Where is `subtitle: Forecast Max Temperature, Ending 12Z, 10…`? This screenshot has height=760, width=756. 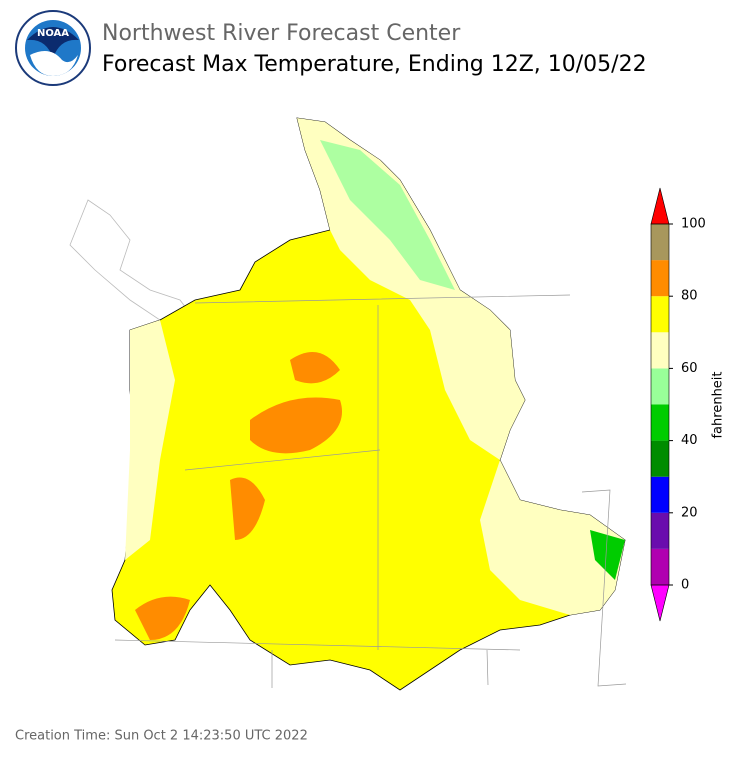
subtitle: Forecast Max Temperature, Ending 12Z, 10… is located at coordinates (374, 64).